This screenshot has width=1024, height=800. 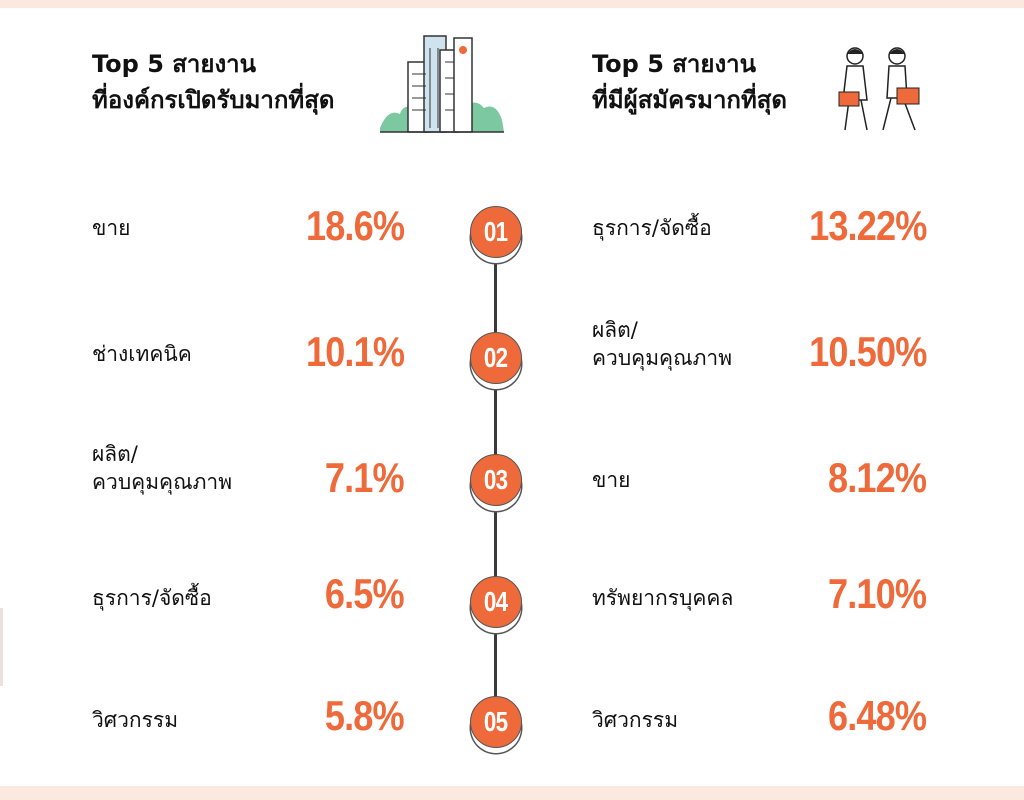 I want to click on left-percent-5: 5.8%, so click(x=365, y=715).